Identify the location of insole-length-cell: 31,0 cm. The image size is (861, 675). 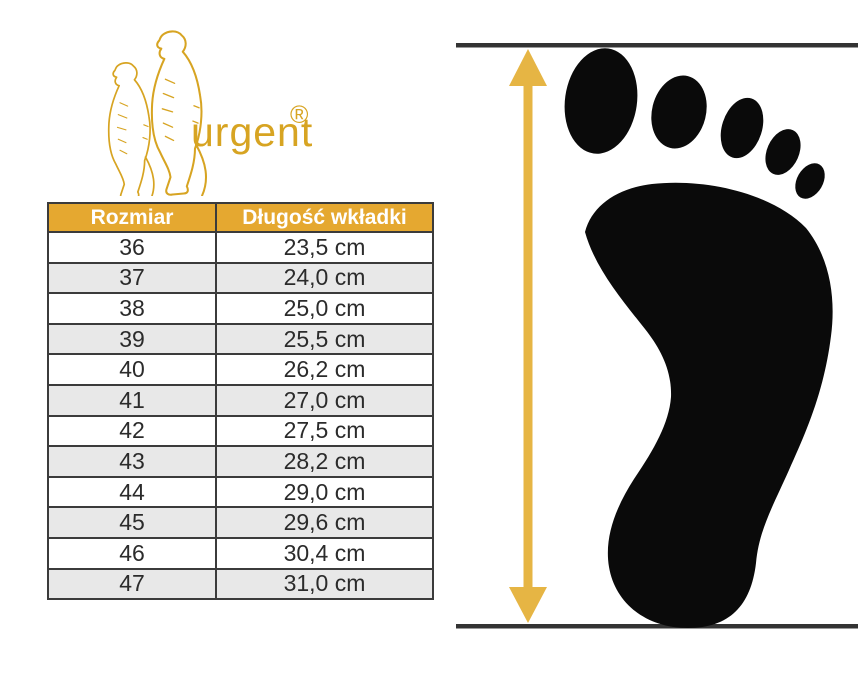
(324, 584).